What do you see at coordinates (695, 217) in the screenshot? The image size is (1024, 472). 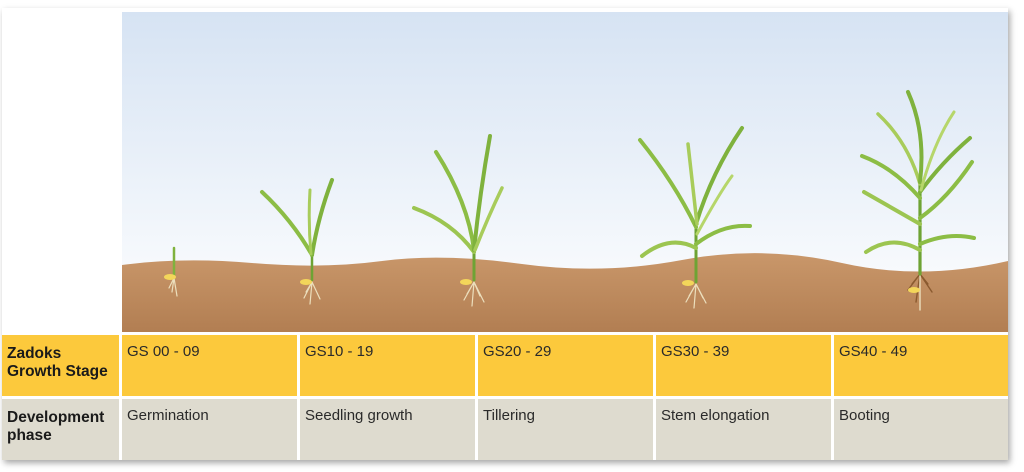 I see `plant-stem-elongation` at bounding box center [695, 217].